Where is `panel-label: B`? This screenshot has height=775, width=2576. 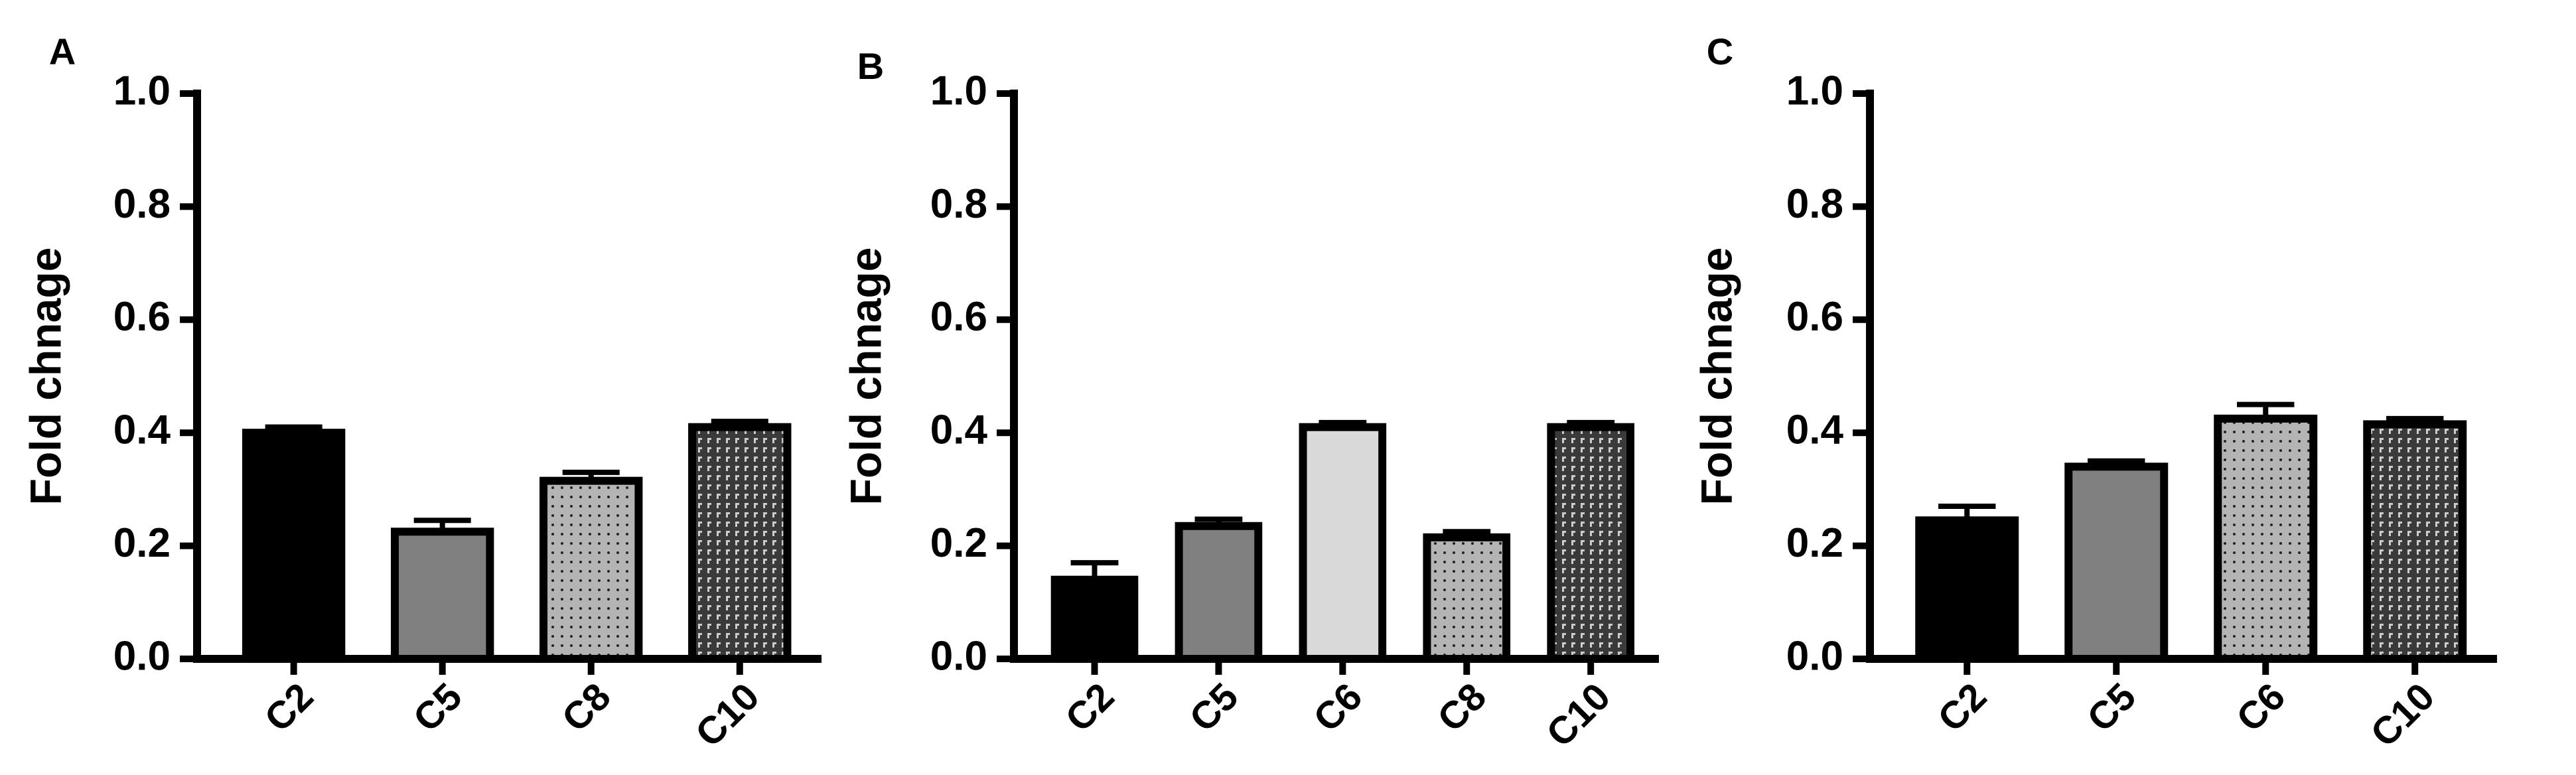 panel-label: B is located at coordinates (871, 66).